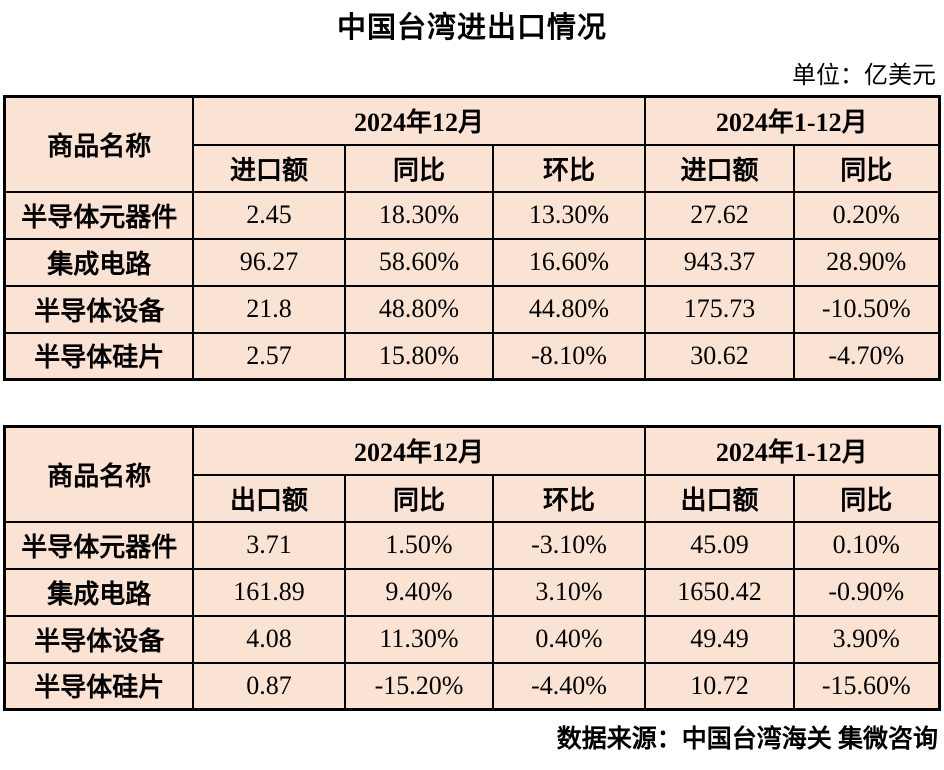 Image resolution: width=944 pixels, height=770 pixels. I want to click on data-cell: -8.10%, so click(568, 356).